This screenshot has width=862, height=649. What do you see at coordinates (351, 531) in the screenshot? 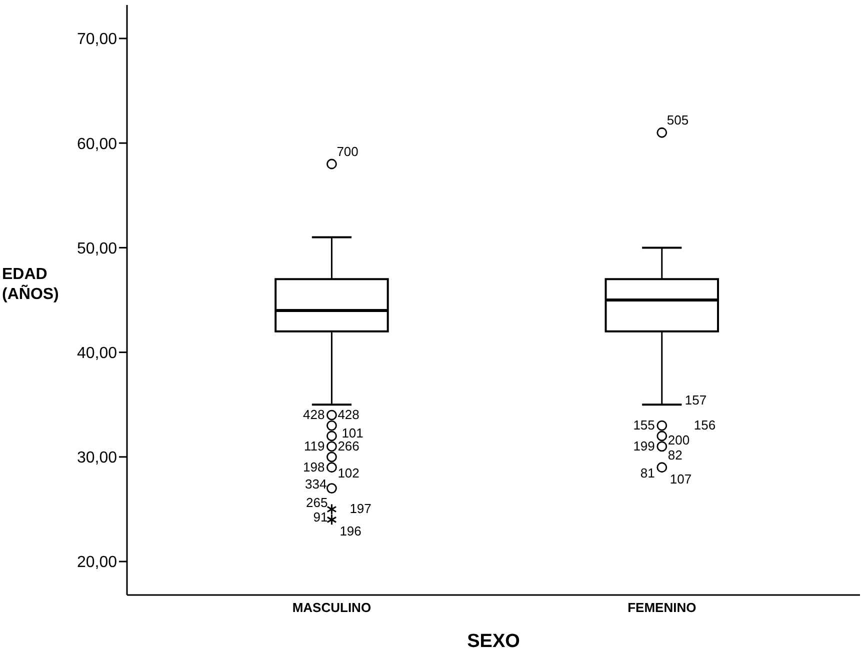
I see `annotation: 196` at bounding box center [351, 531].